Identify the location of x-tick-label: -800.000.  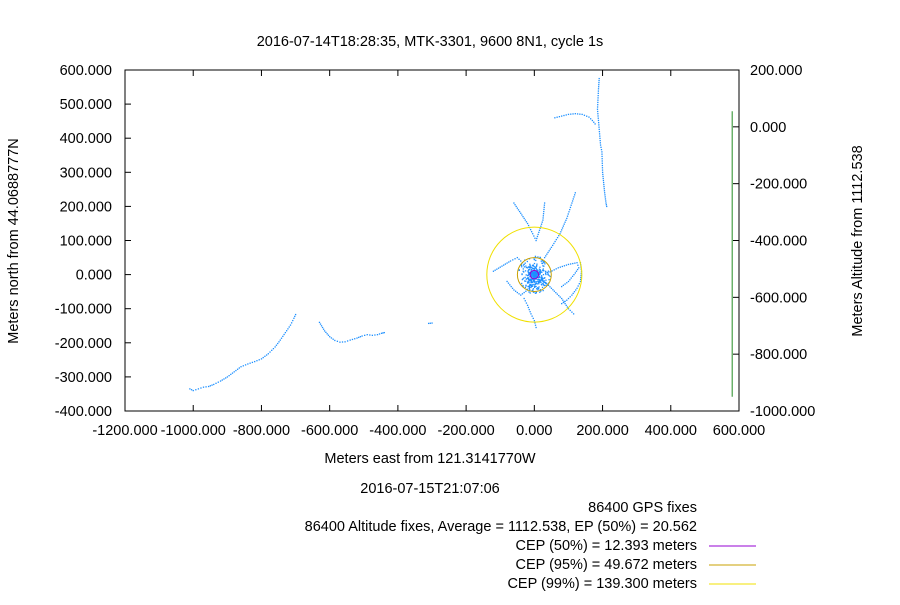
(261, 431).